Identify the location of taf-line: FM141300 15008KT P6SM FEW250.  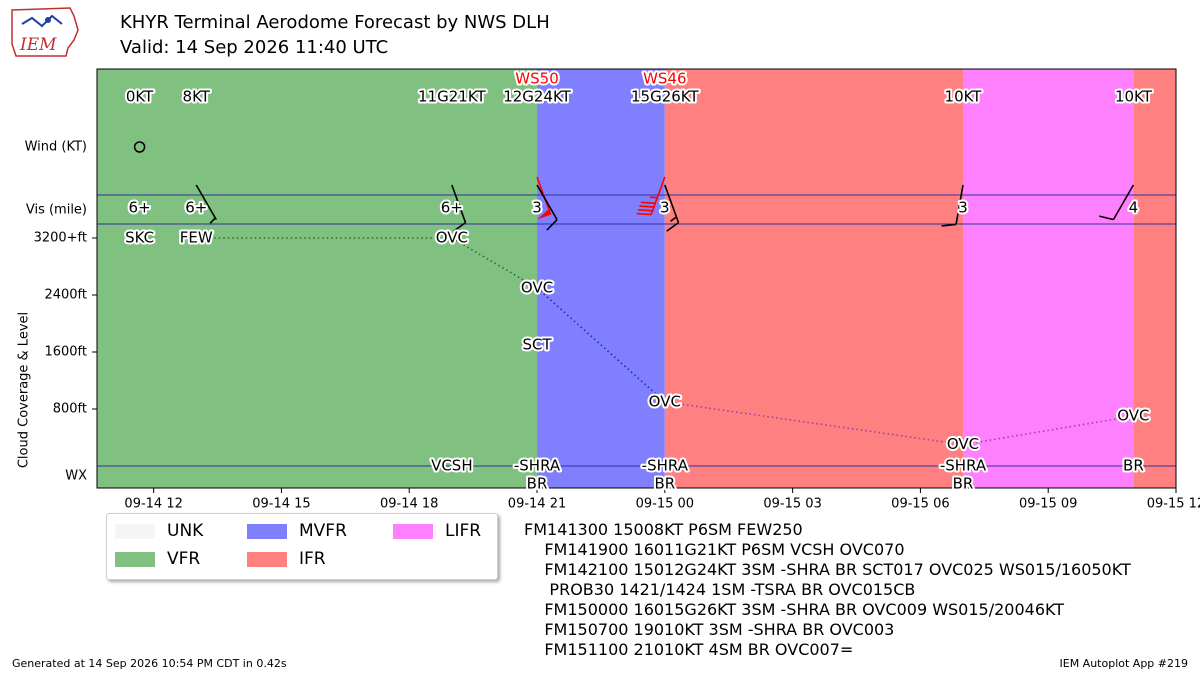
(663, 529).